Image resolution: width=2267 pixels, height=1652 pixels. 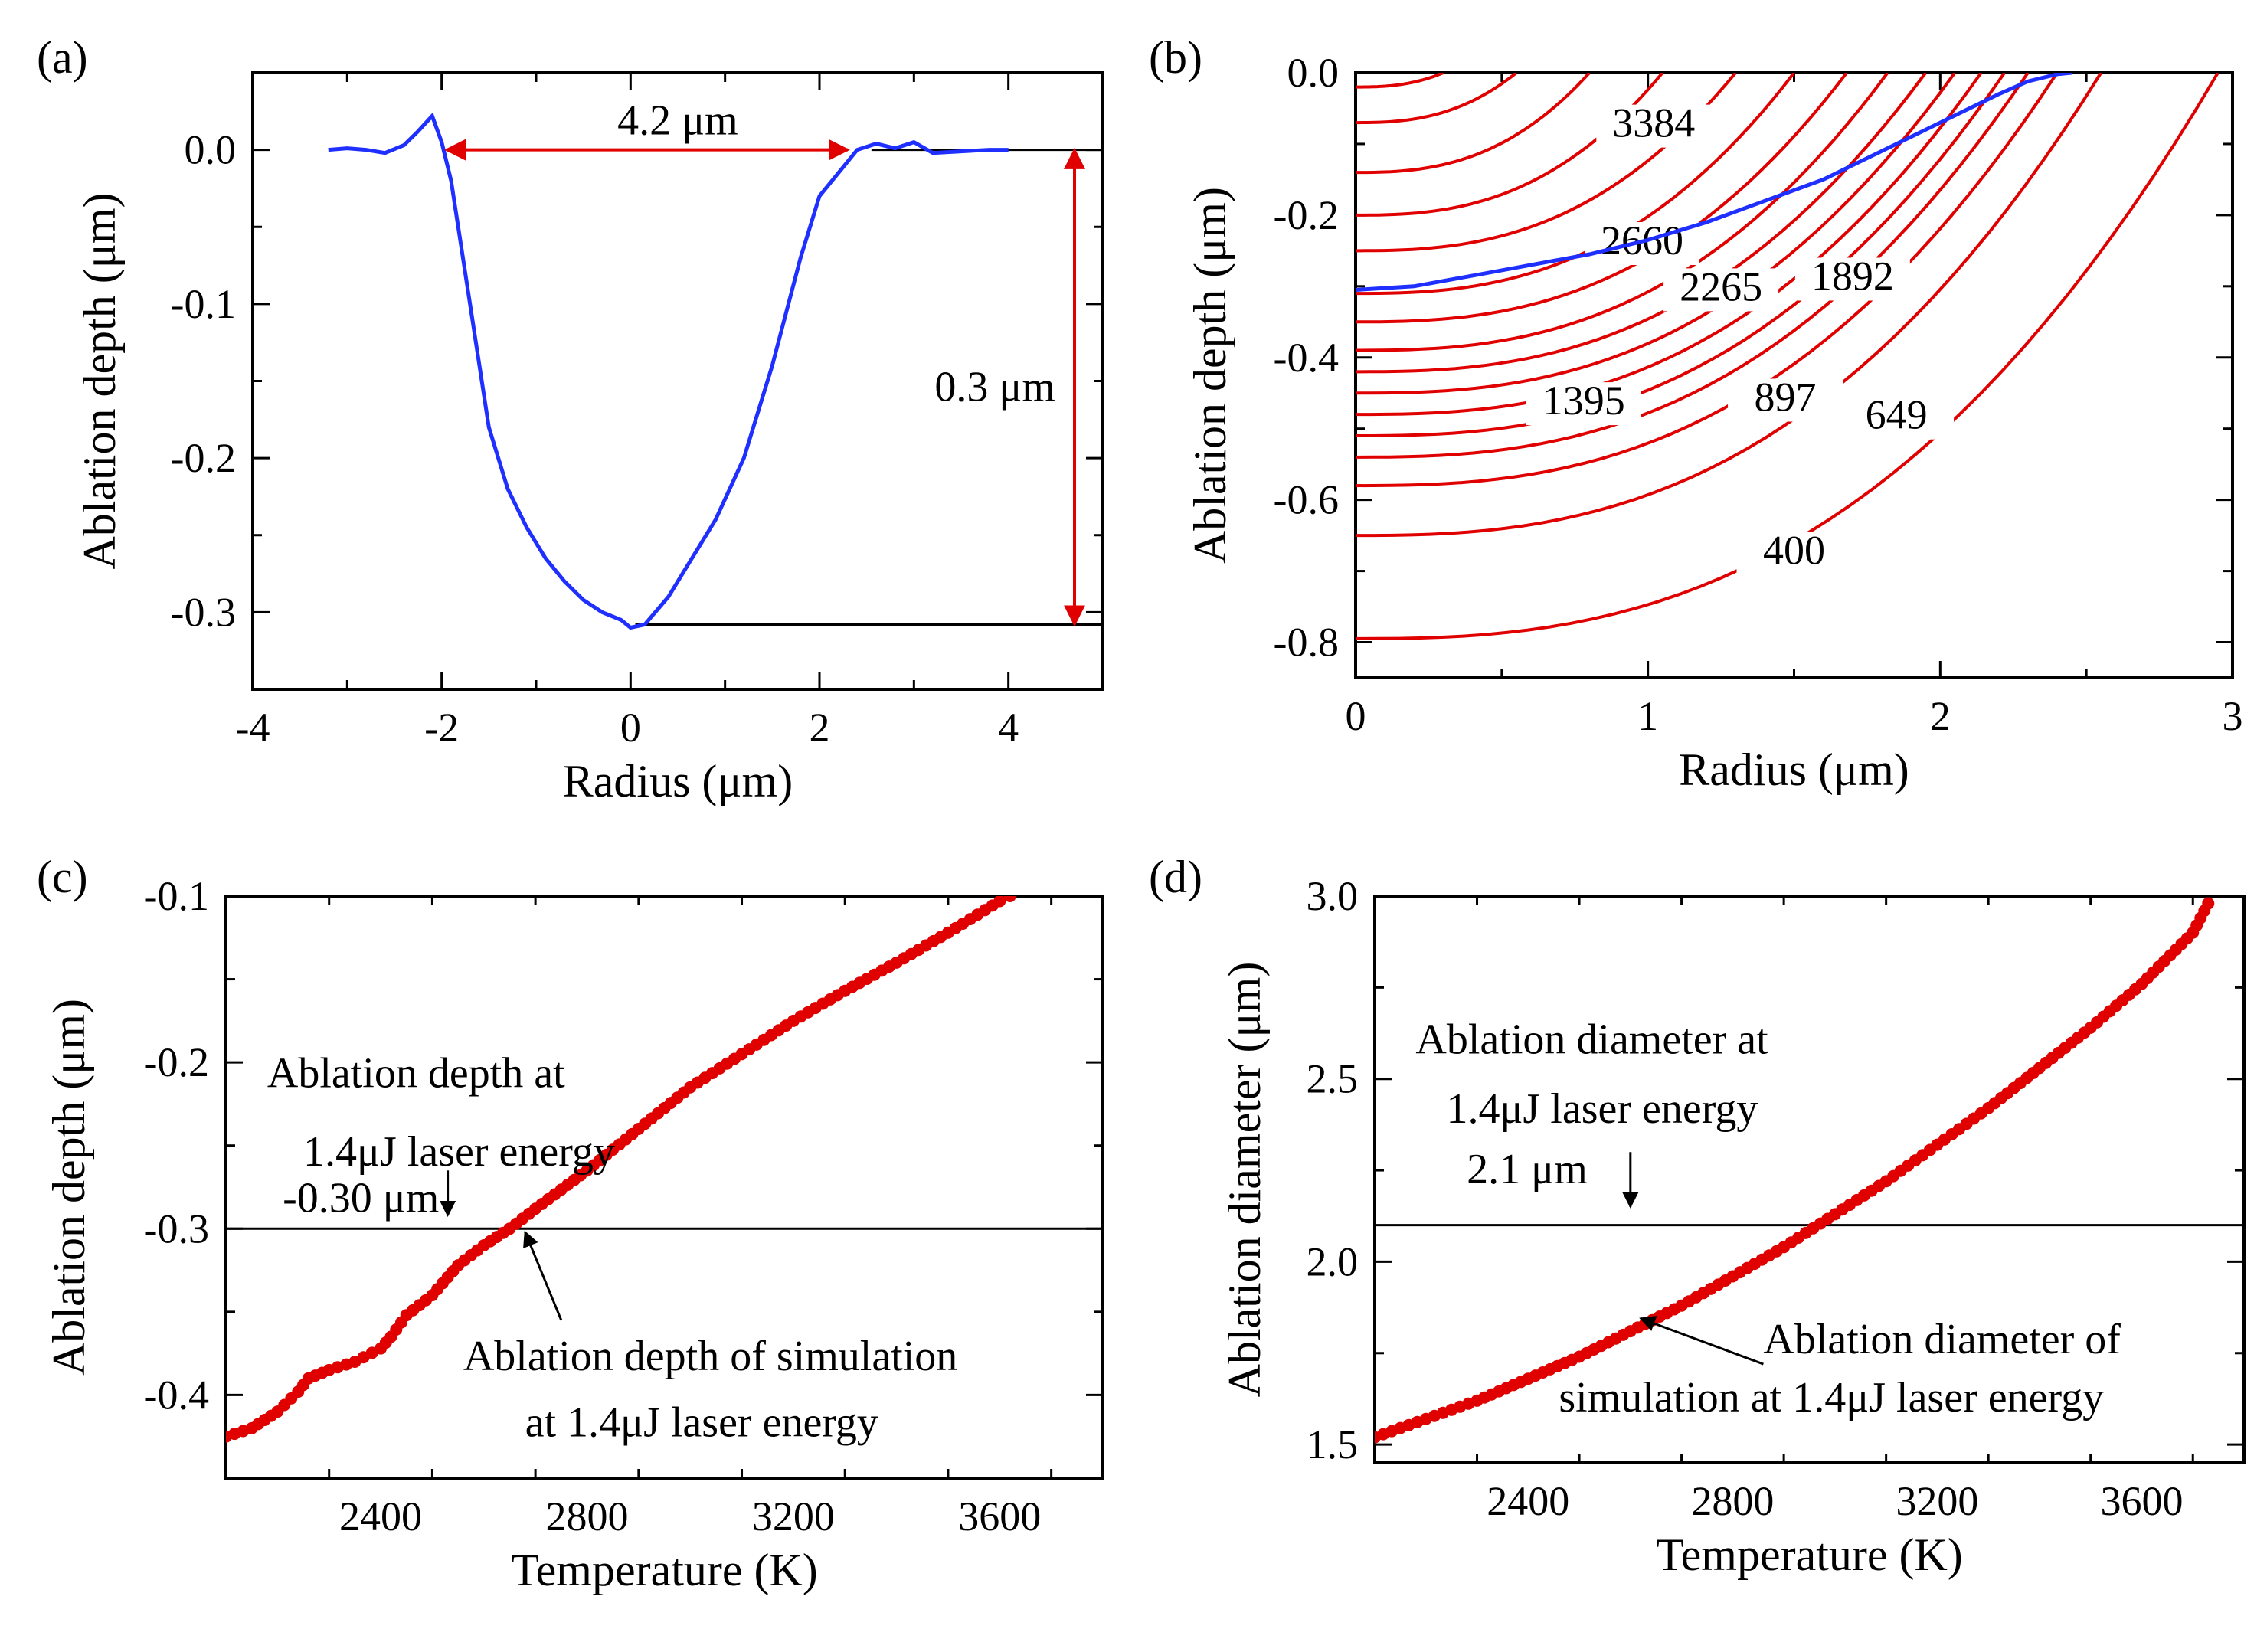 I want to click on x-tick-label: -4, so click(x=253, y=728).